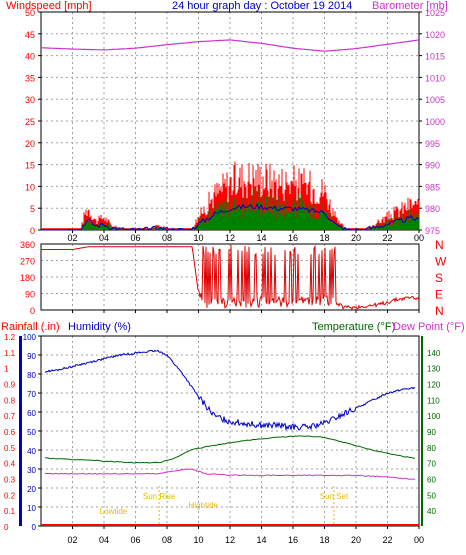 The width and height of the screenshot is (466, 555). What do you see at coordinates (262, 6) in the screenshot?
I see `chart-title: 24 hour graph day : October 19 2014` at bounding box center [262, 6].